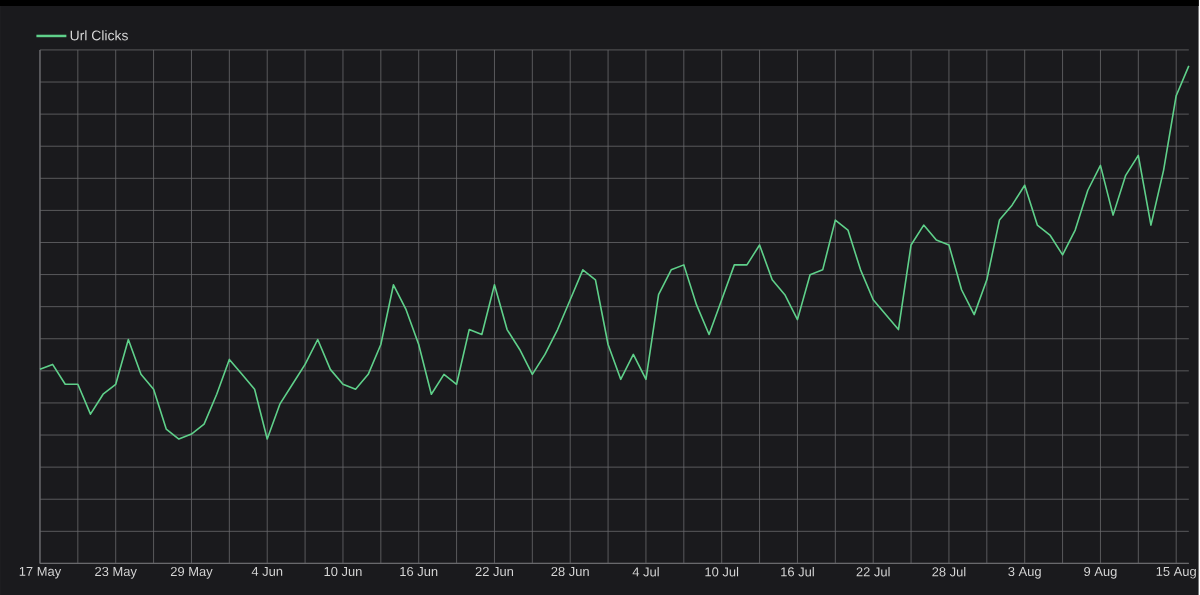 This screenshot has width=1200, height=595. What do you see at coordinates (722, 571) in the screenshot?
I see `x-tick-label: 10 Jul` at bounding box center [722, 571].